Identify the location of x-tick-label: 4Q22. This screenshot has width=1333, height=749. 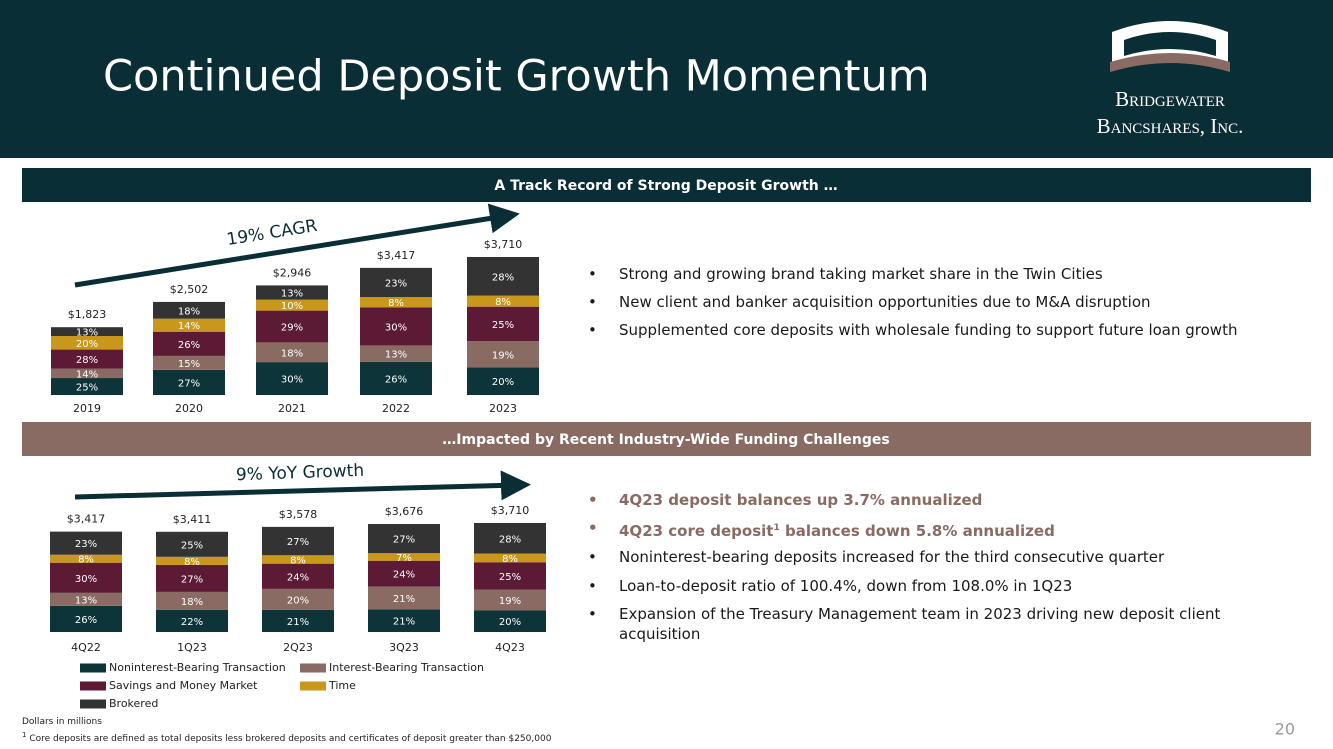
(86, 647).